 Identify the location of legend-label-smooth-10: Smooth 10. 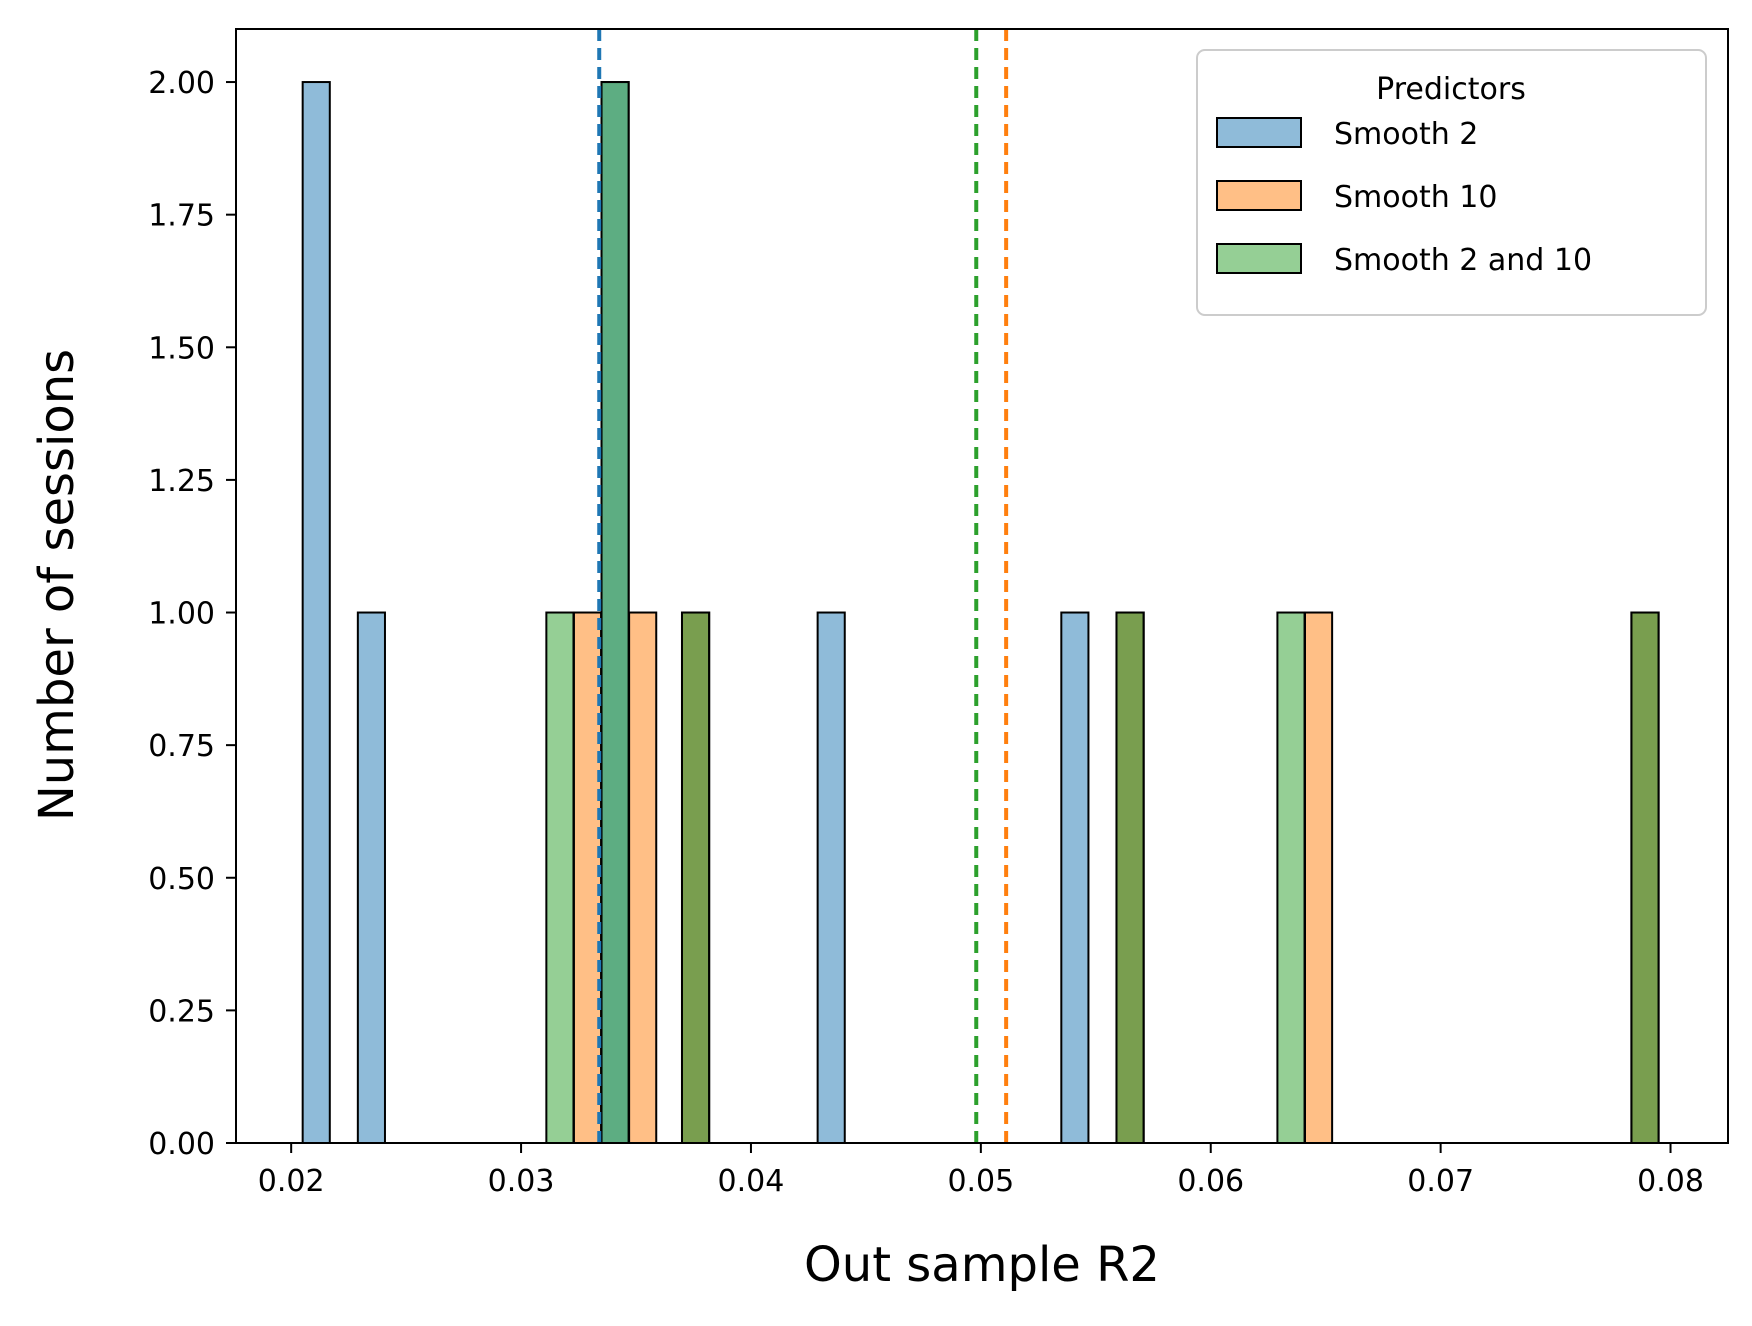
(1415, 197).